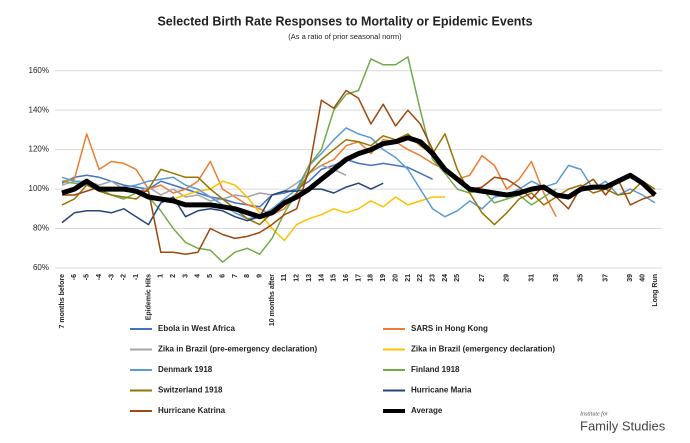 The height and width of the screenshot is (443, 690). What do you see at coordinates (594, 413) in the screenshot?
I see `logo-line1: Institute for` at bounding box center [594, 413].